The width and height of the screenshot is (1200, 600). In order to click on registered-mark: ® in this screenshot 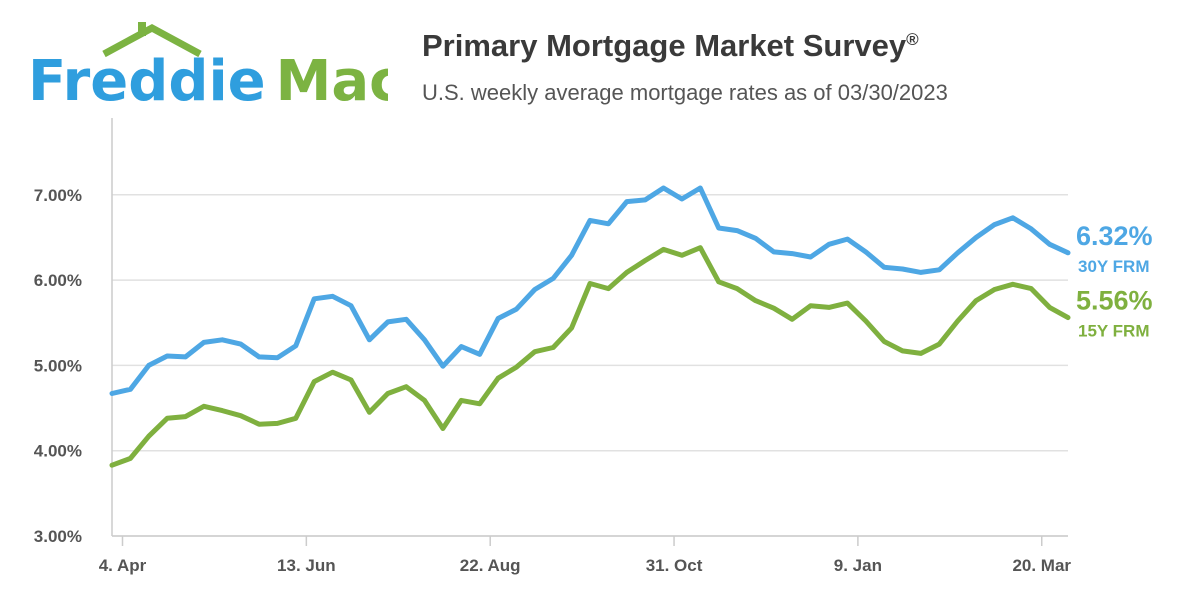, I will do `click(912, 39)`.